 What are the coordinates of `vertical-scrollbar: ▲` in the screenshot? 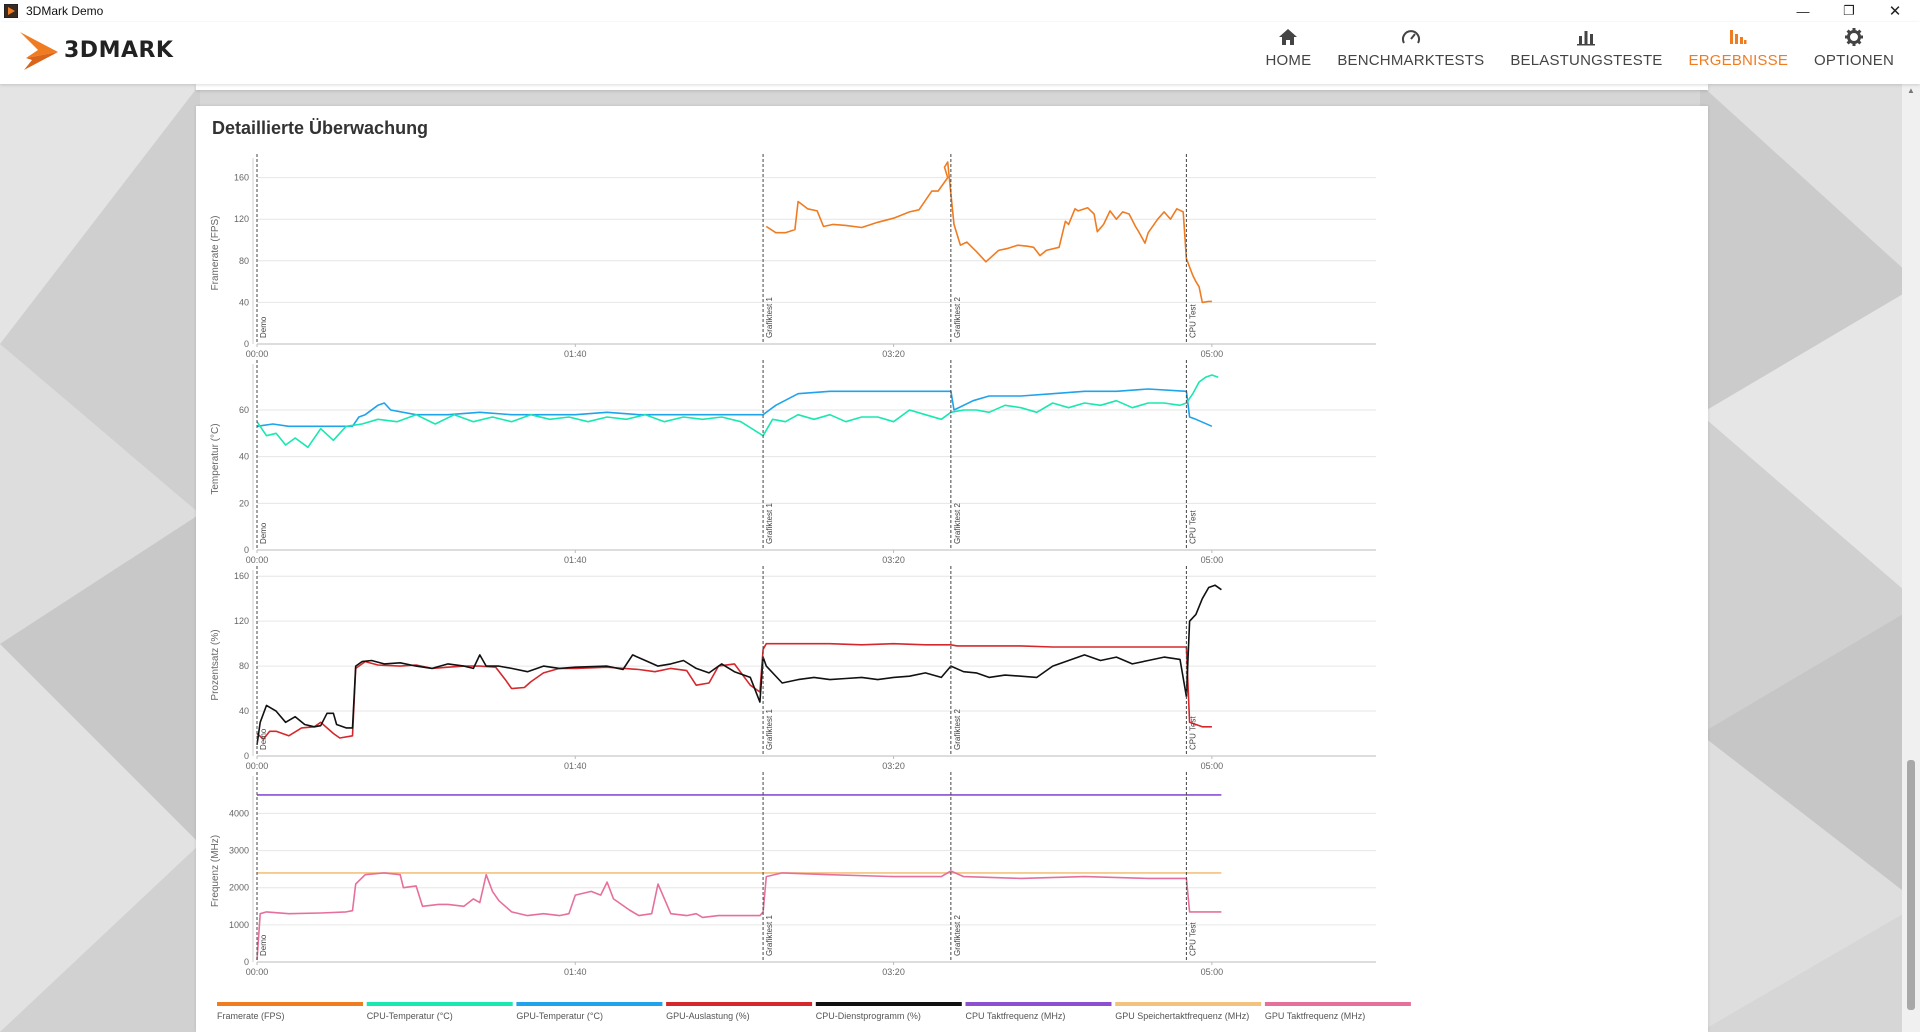 It's located at (1911, 558).